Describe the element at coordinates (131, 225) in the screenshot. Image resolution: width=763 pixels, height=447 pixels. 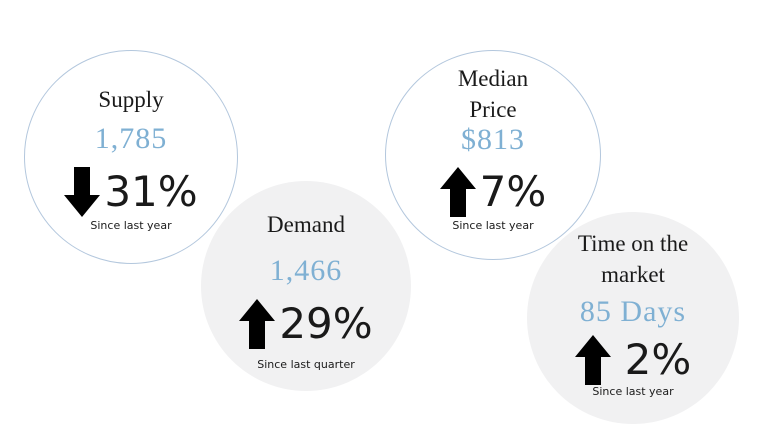
I see `supply-since: Since last year` at that location.